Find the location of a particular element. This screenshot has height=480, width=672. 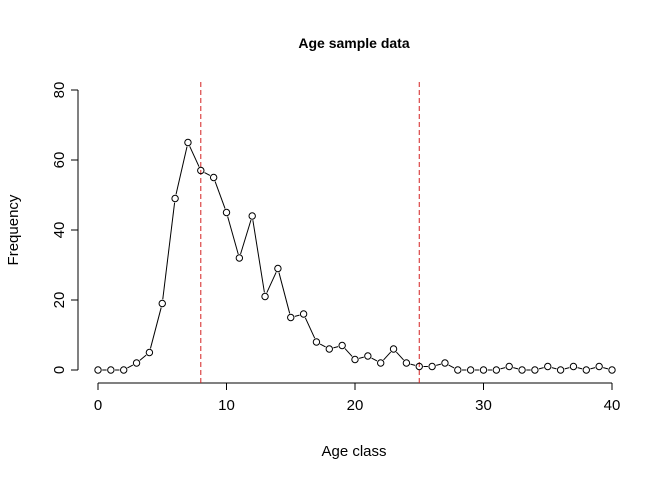

y-tick-label: 60 is located at coordinates (59, 160).